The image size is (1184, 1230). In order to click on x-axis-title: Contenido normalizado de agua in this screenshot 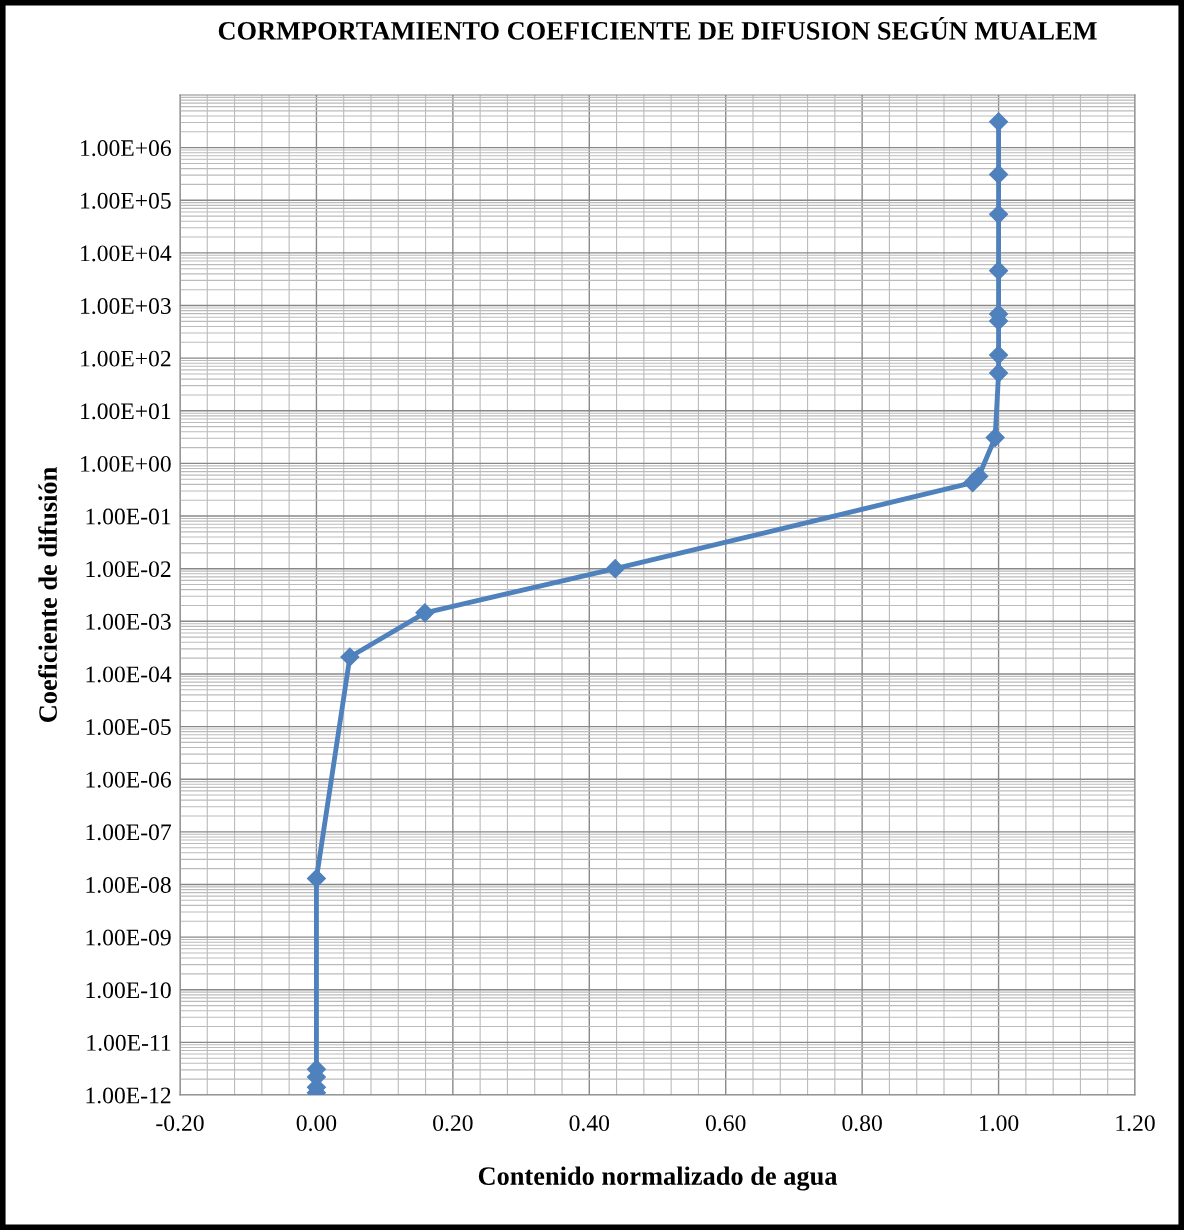, I will do `click(658, 1178)`.